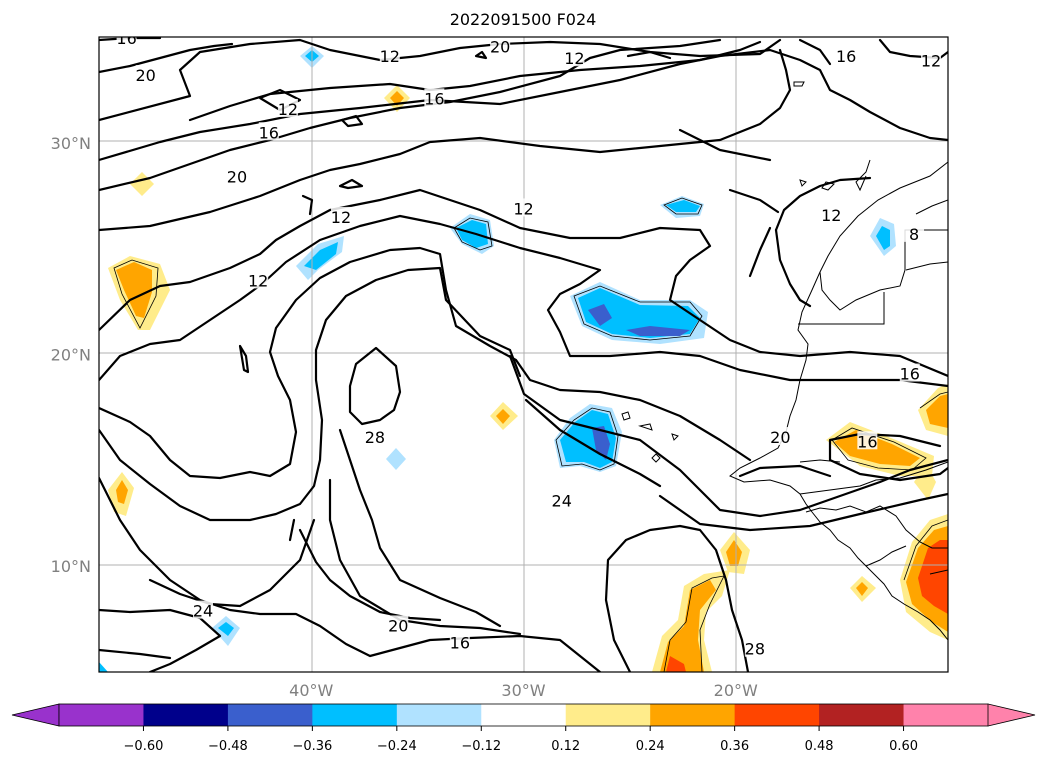 The image size is (1047, 765). I want to click on colorbar-outline, so click(523, 715).